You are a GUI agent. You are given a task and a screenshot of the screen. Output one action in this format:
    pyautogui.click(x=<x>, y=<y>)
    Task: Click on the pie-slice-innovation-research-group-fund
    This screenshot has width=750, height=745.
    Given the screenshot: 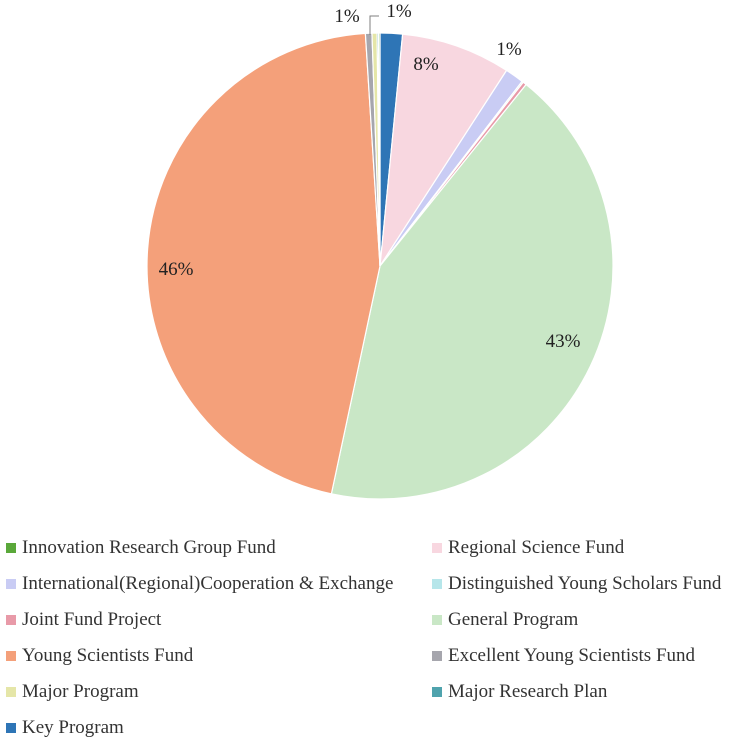 What is the action you would take?
    pyautogui.click(x=379, y=149)
    